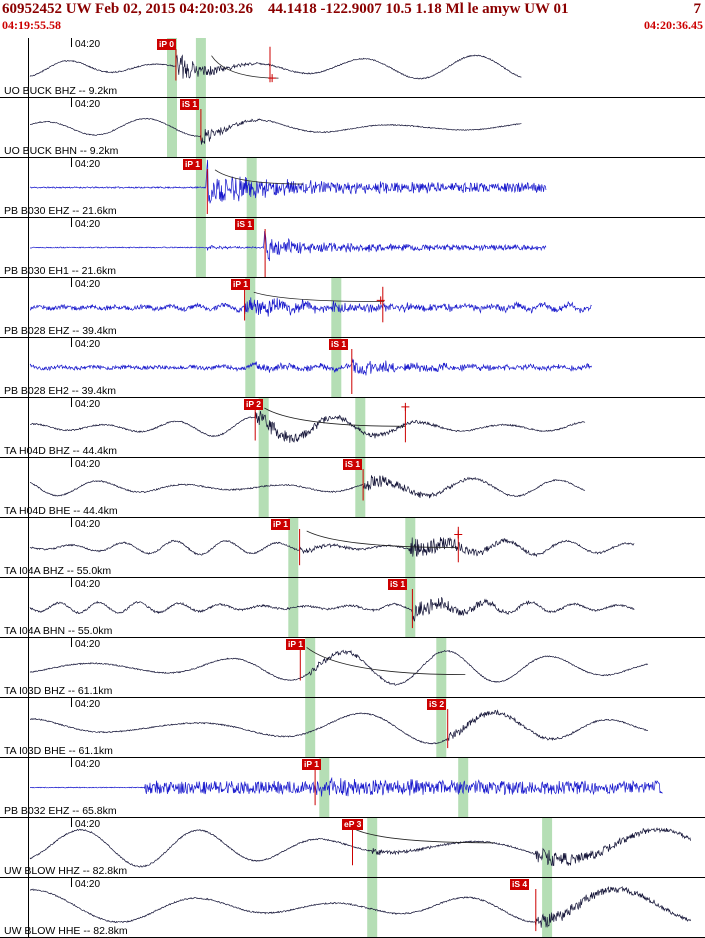  I want to click on pick-flag: iS 4, so click(520, 884).